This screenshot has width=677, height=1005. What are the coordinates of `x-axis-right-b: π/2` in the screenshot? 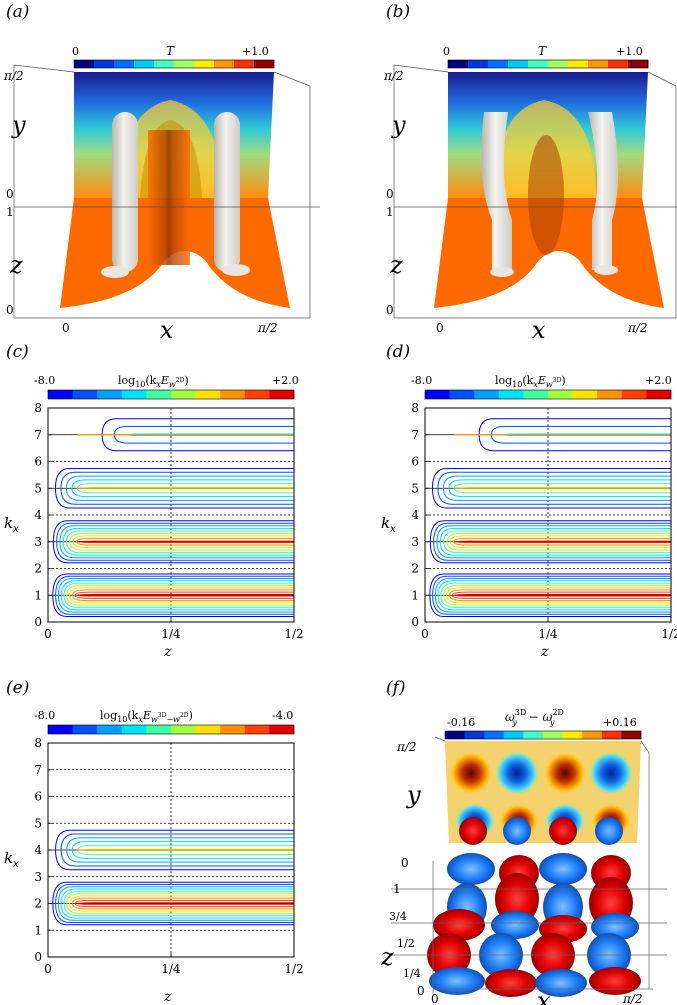 It's located at (637, 328).